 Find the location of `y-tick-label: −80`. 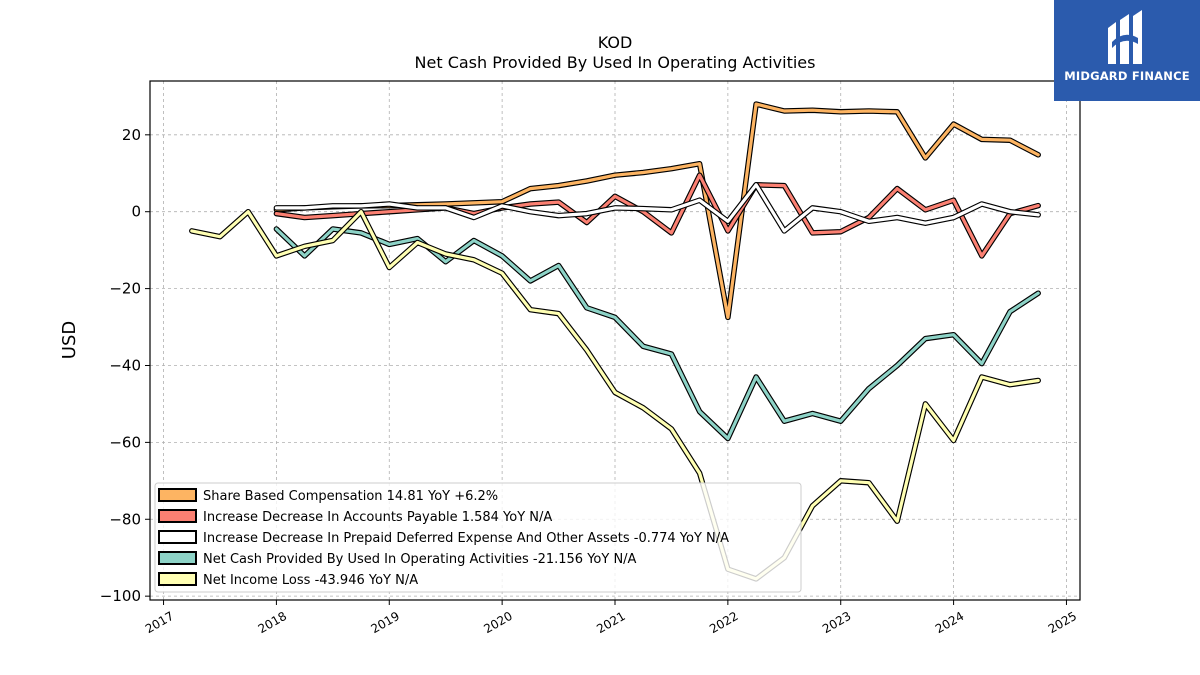

y-tick-label: −80 is located at coordinates (125, 519).